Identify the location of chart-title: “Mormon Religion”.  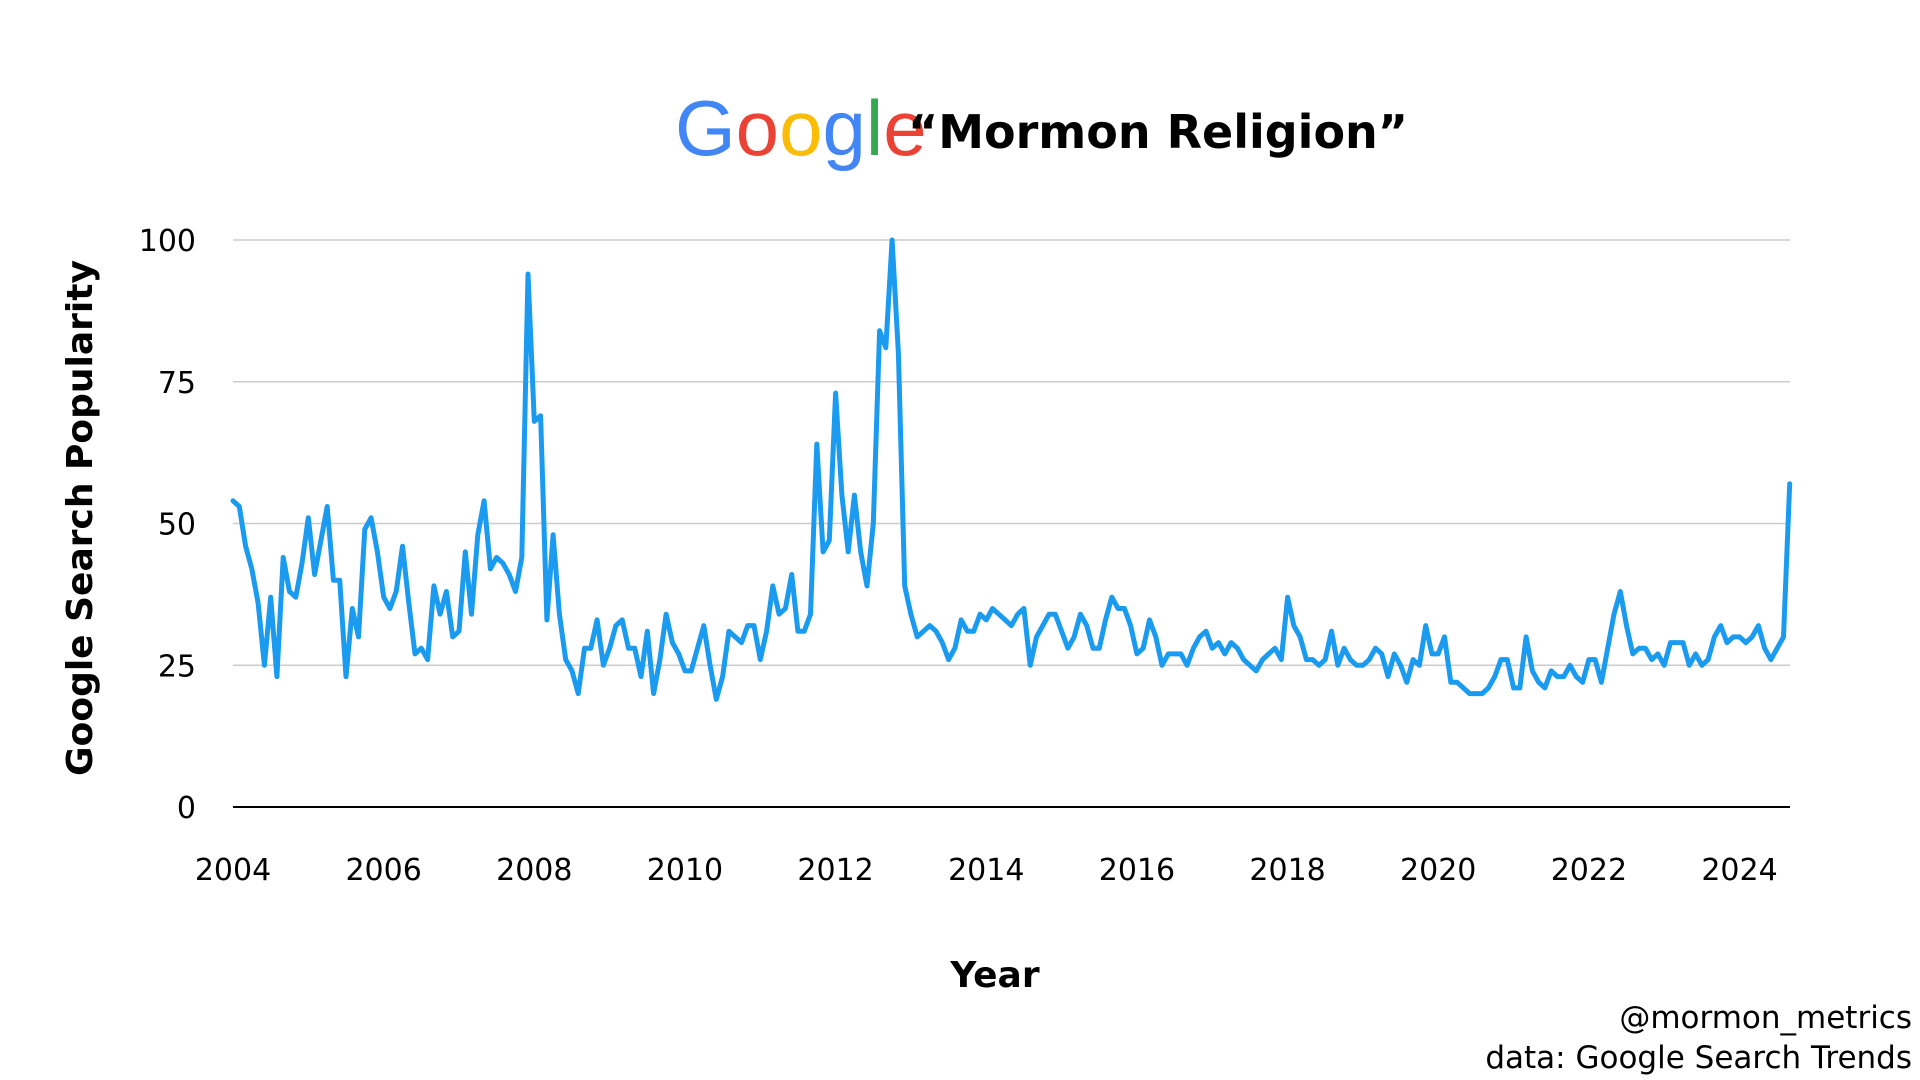
(1158, 132).